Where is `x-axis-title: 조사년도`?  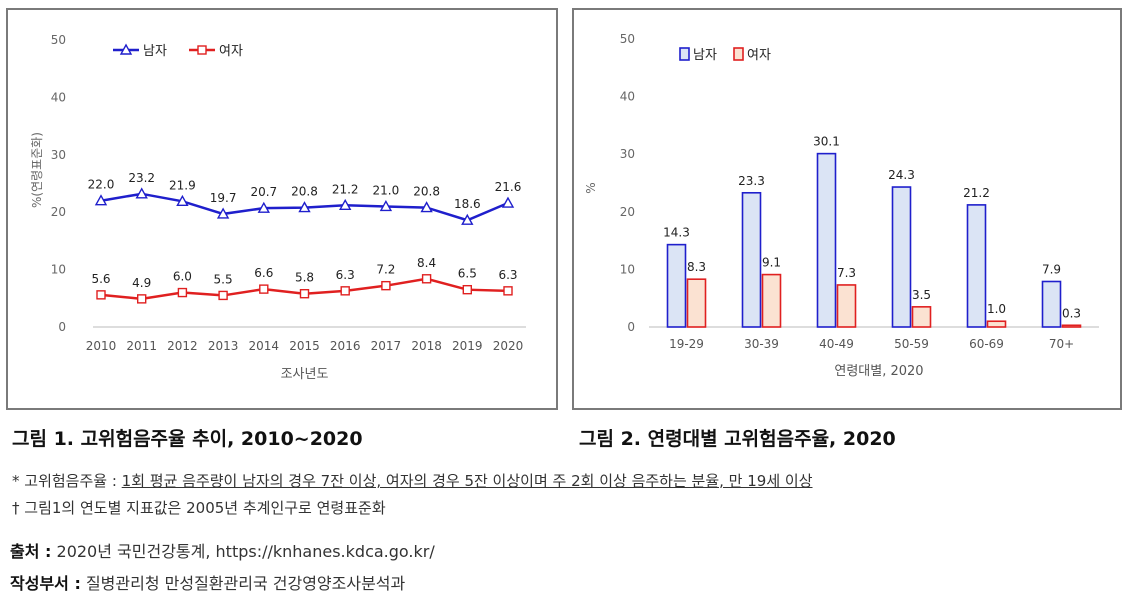
x-axis-title: 조사년도 is located at coordinates (305, 374).